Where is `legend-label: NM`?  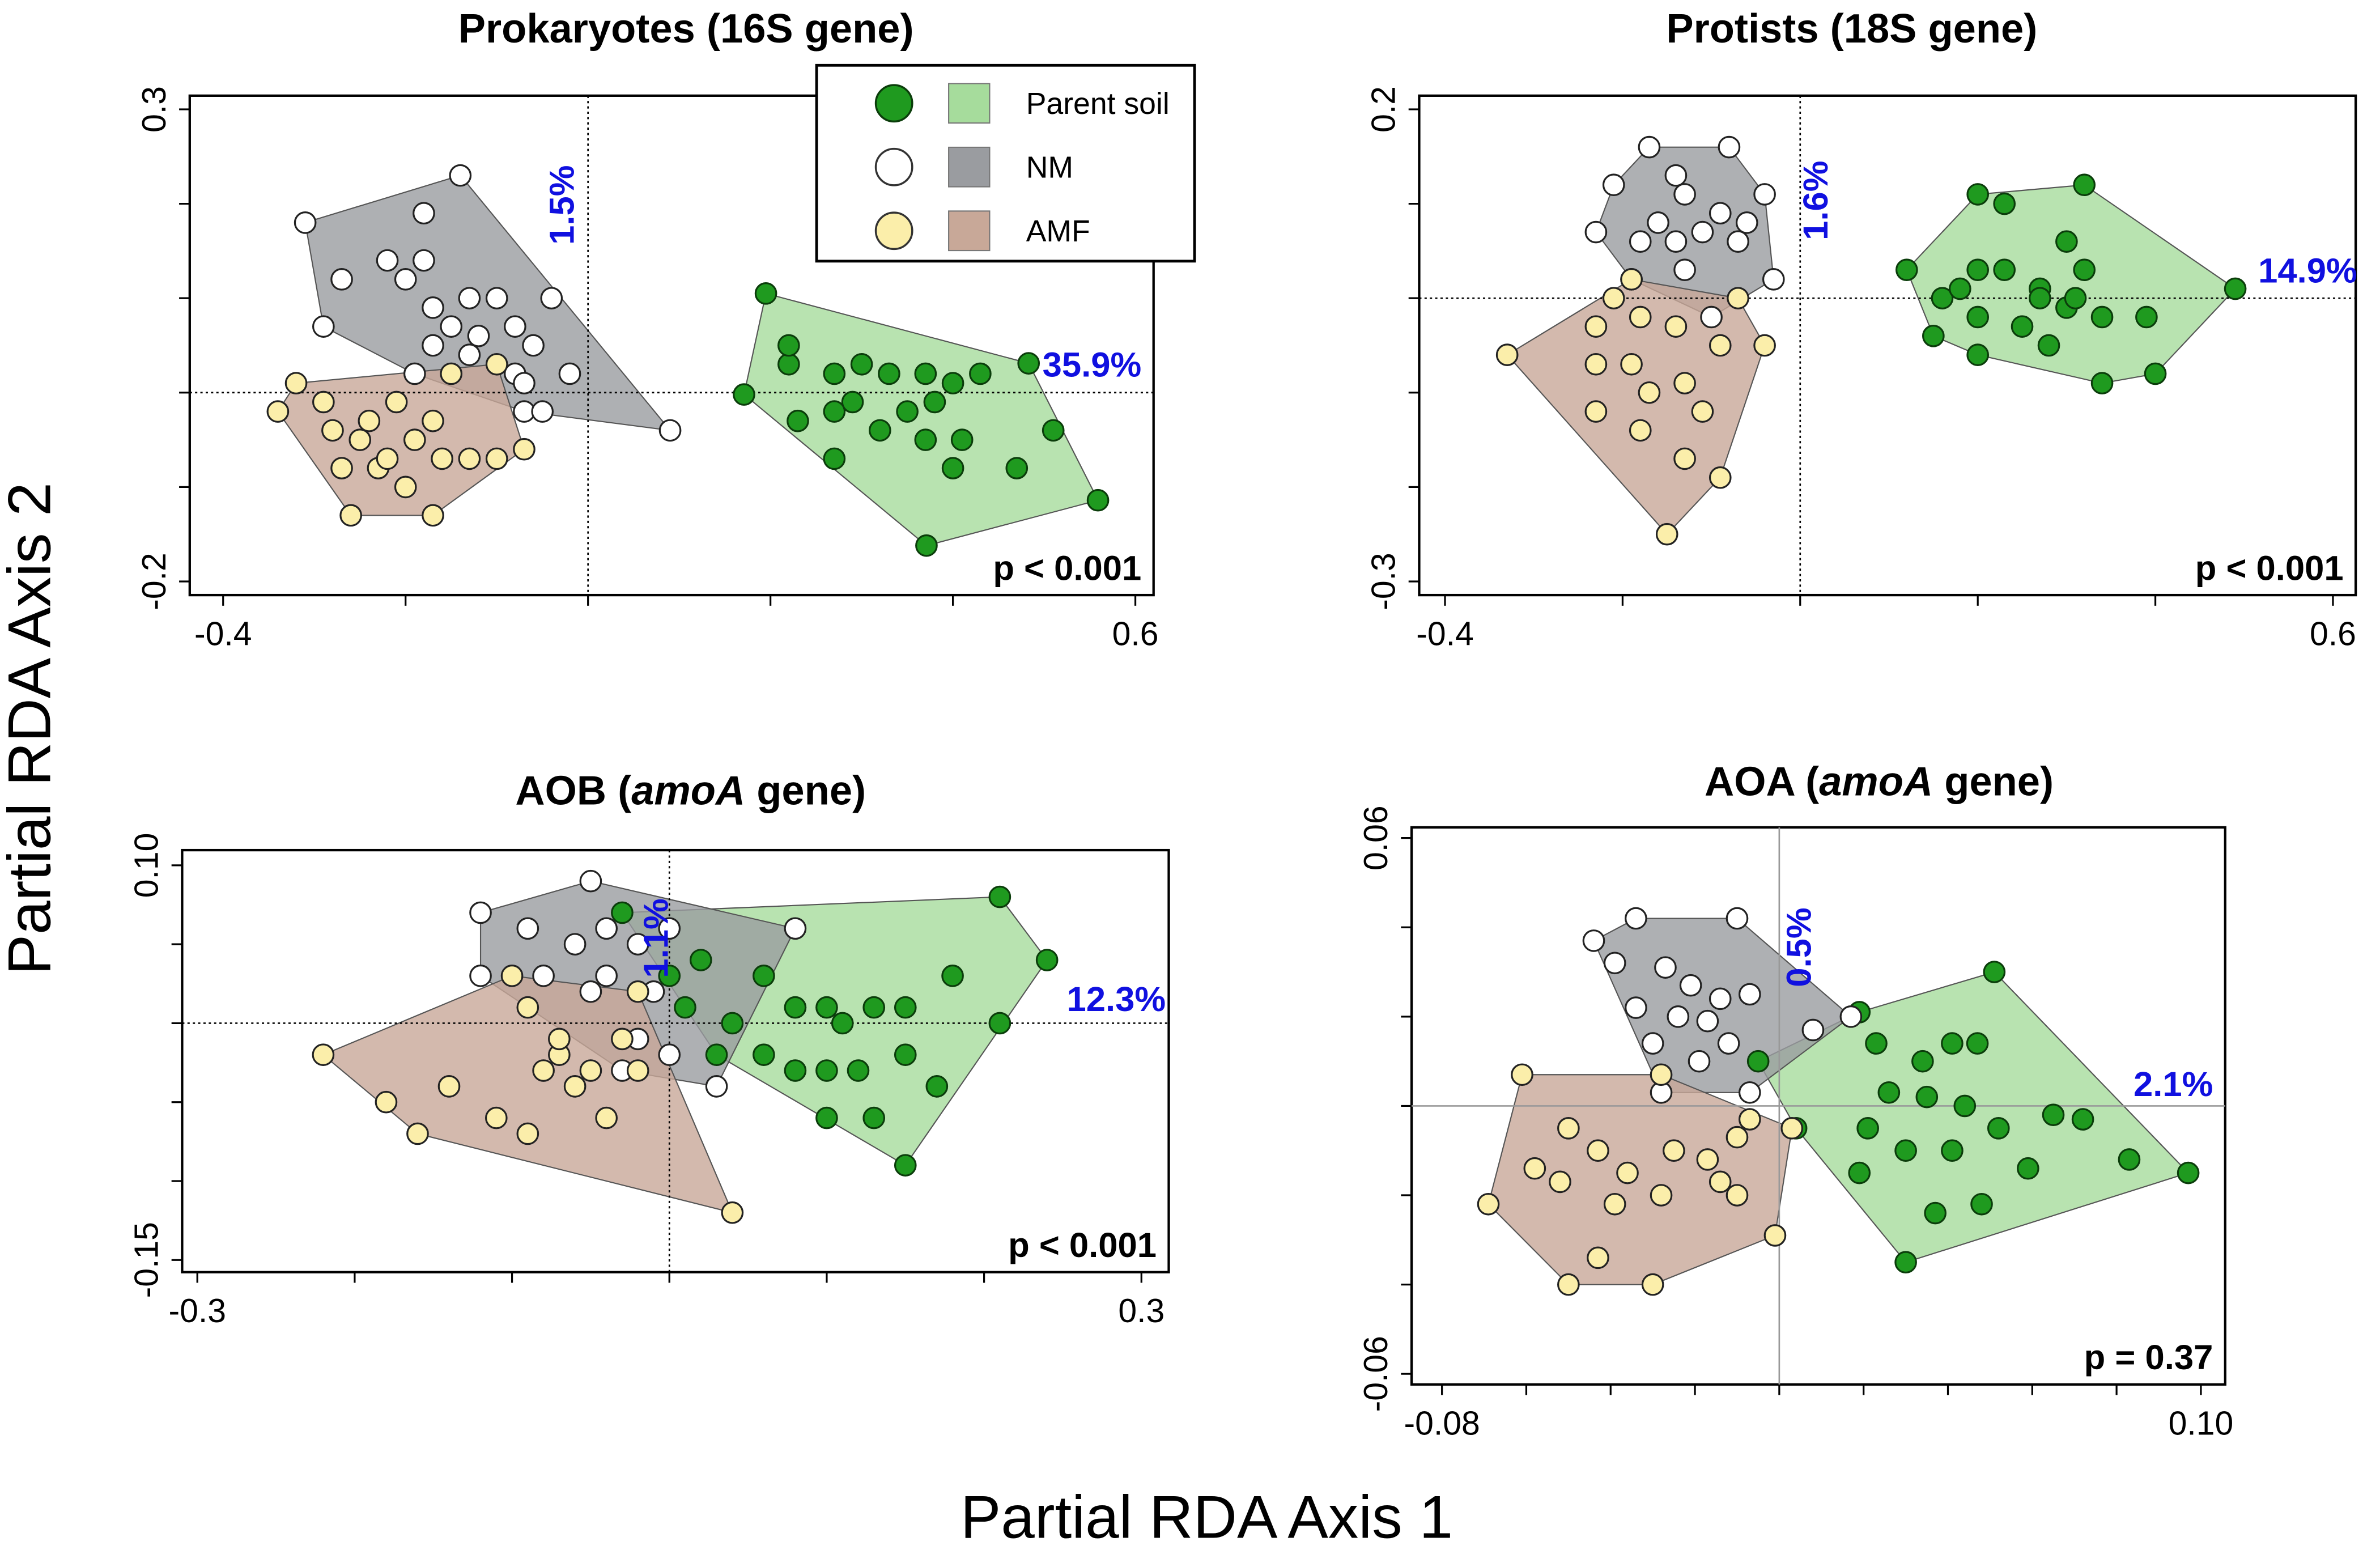
legend-label: NM is located at coordinates (1049, 168).